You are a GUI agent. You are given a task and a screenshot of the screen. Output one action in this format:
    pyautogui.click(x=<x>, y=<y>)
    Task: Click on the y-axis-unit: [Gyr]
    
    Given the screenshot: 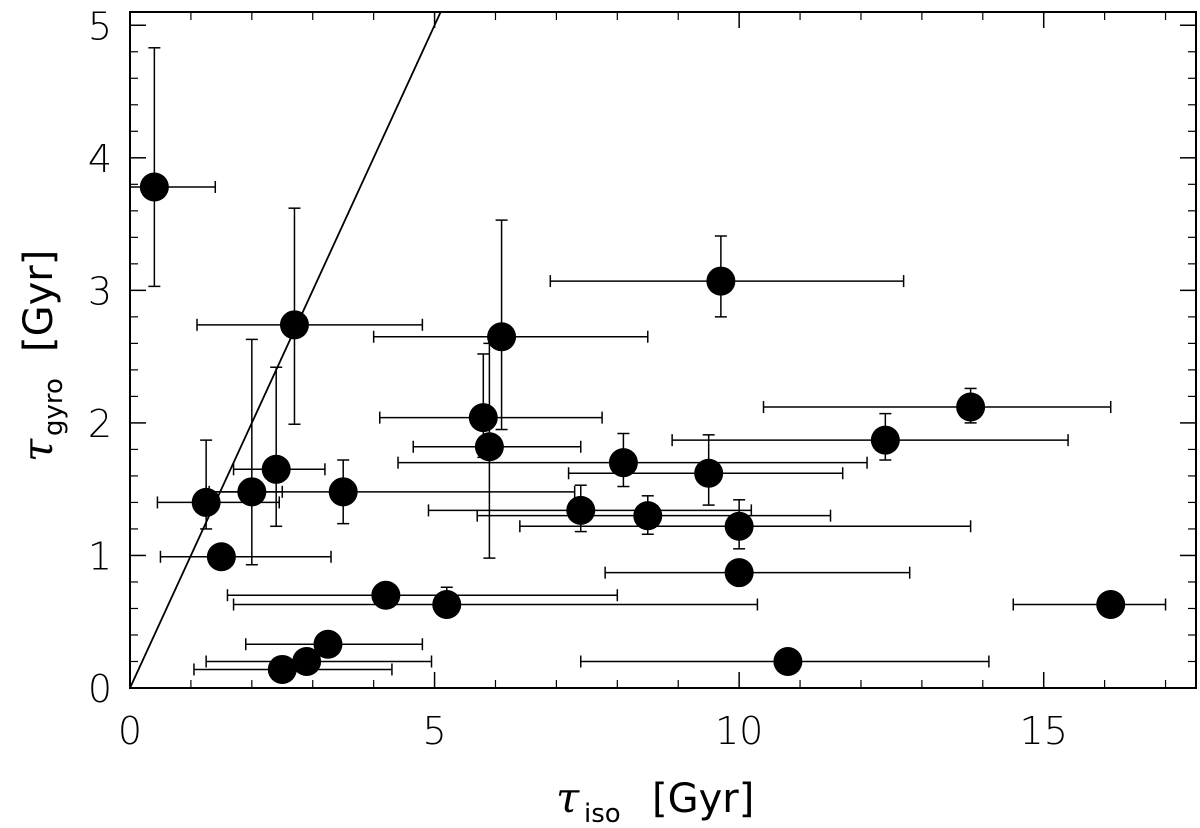 What is the action you would take?
    pyautogui.click(x=39, y=301)
    